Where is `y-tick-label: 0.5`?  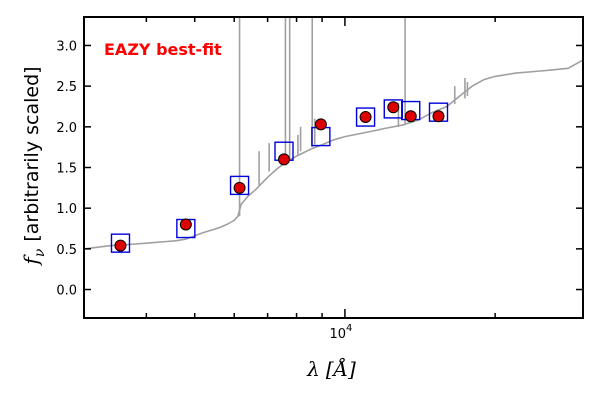
y-tick-label: 0.5 is located at coordinates (66, 250).